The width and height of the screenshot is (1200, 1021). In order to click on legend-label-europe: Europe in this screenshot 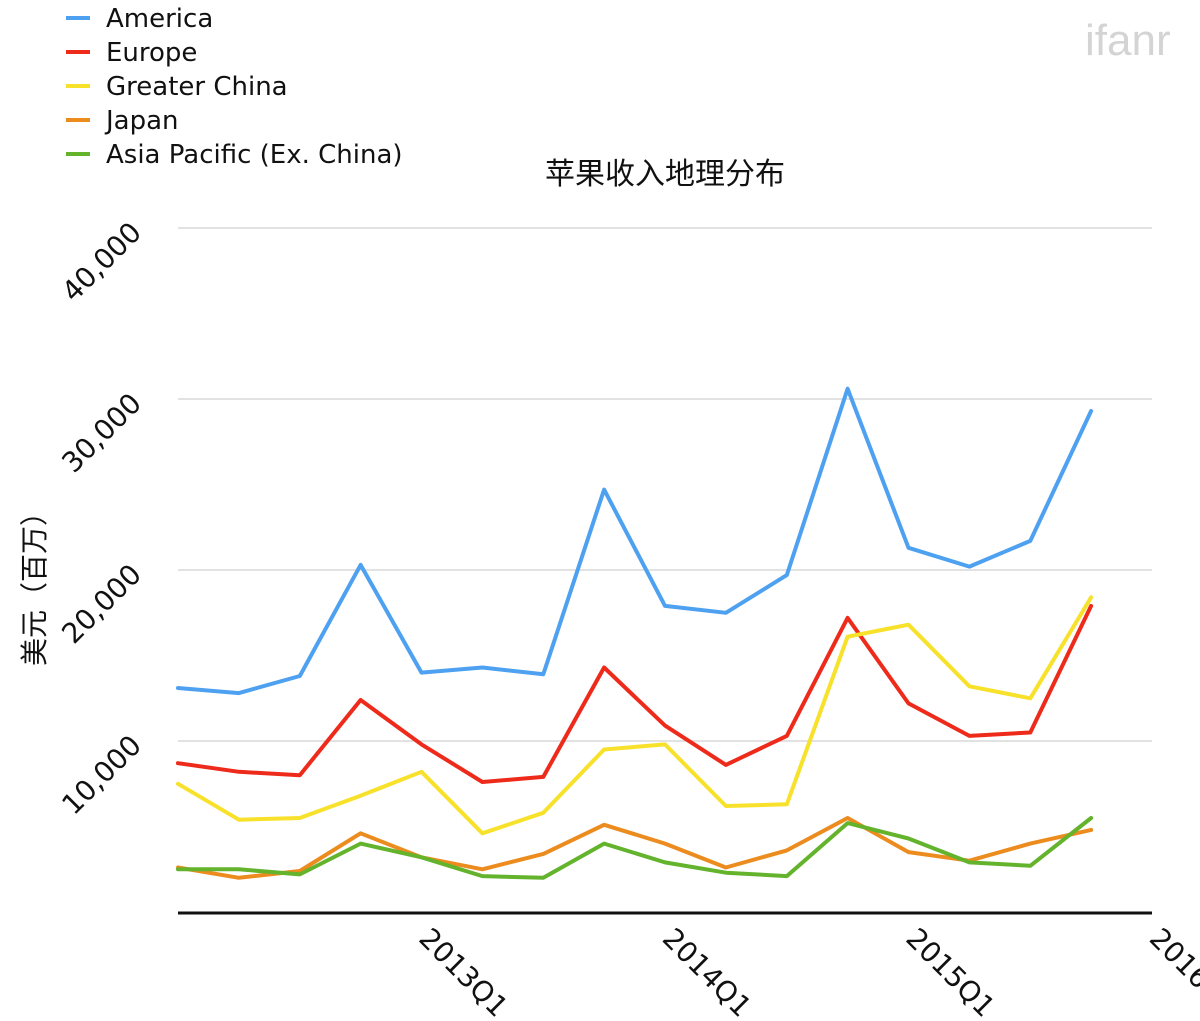, I will do `click(151, 53)`.